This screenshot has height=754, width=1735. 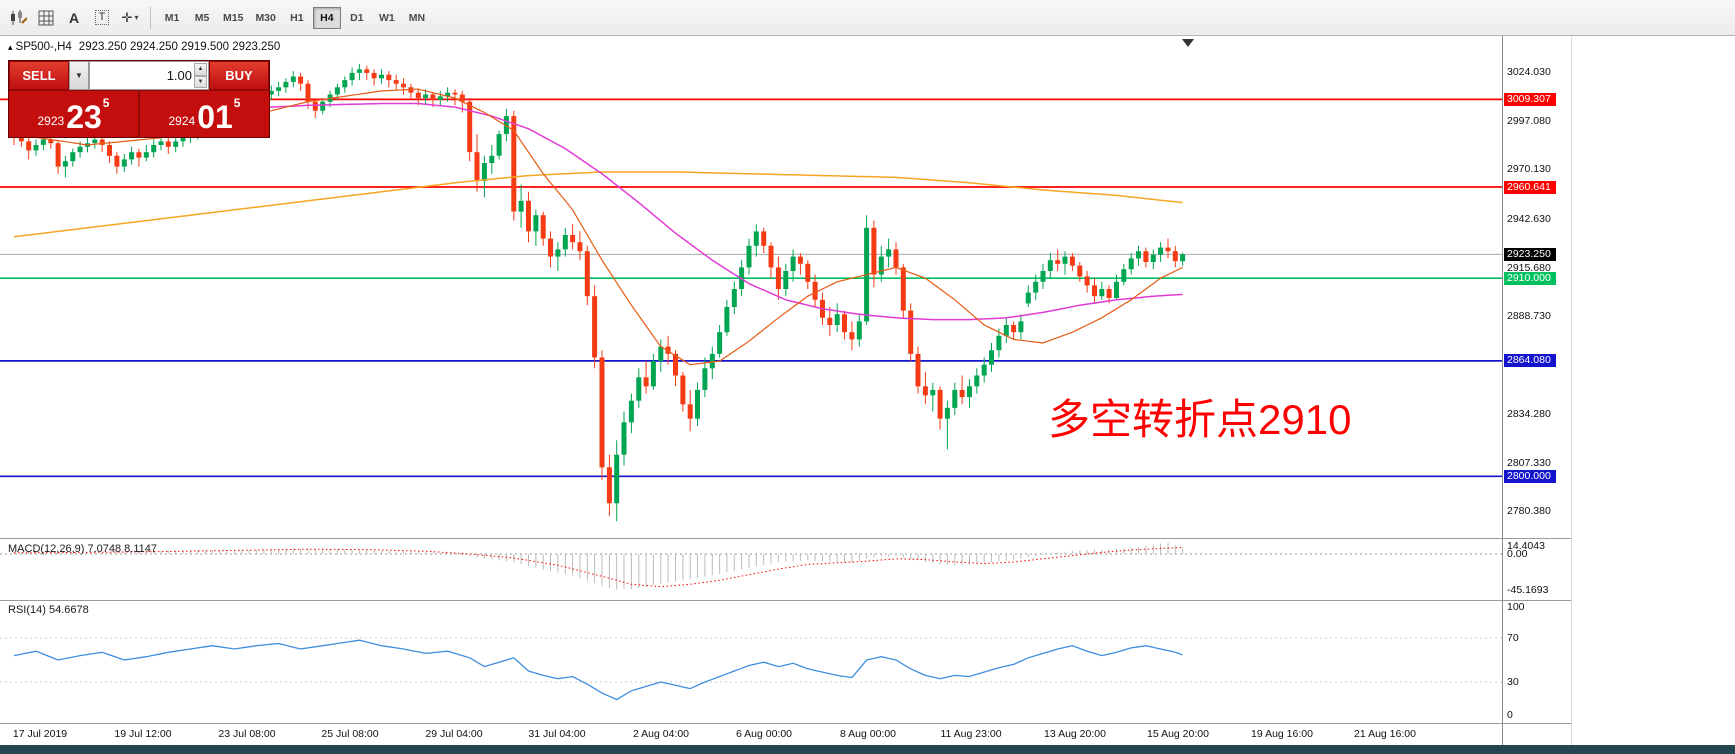 I want to click on timeframe-button-H1: H1, so click(x=297, y=18).